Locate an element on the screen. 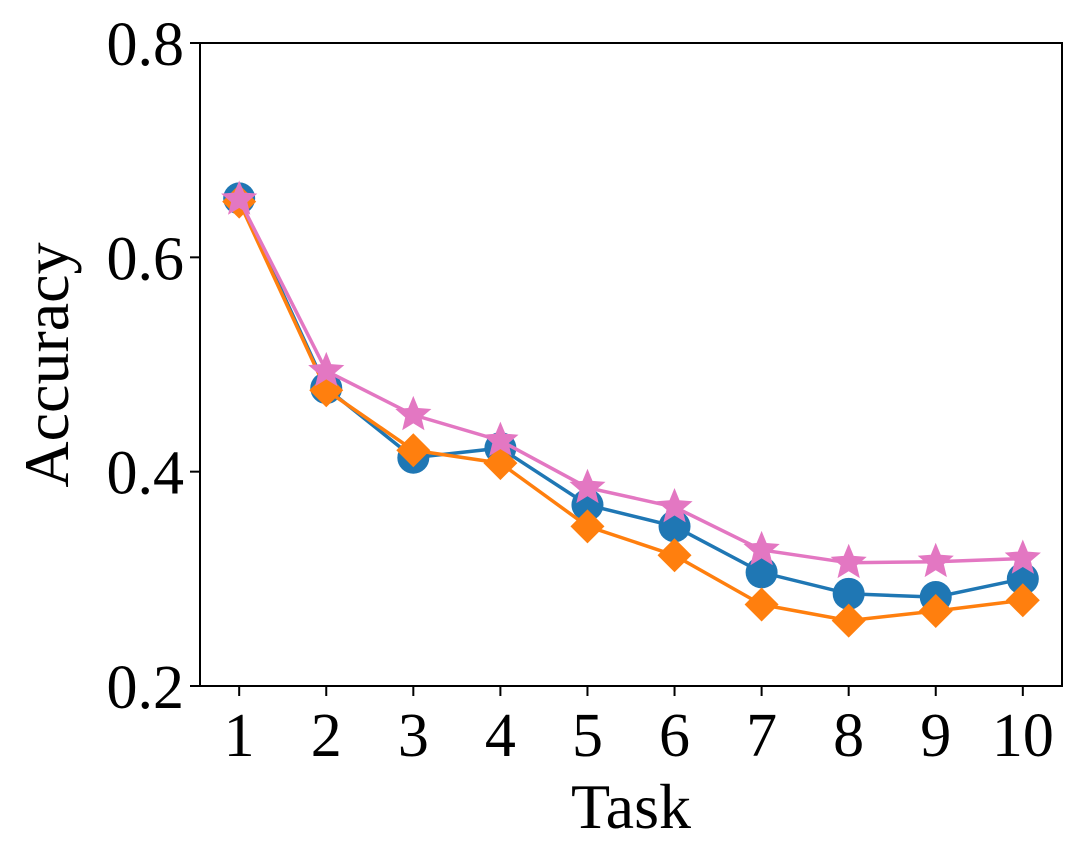 The width and height of the screenshot is (1080, 861). y-axis: 0.2 0.4 0.6 0.8 is located at coordinates (153, 366).